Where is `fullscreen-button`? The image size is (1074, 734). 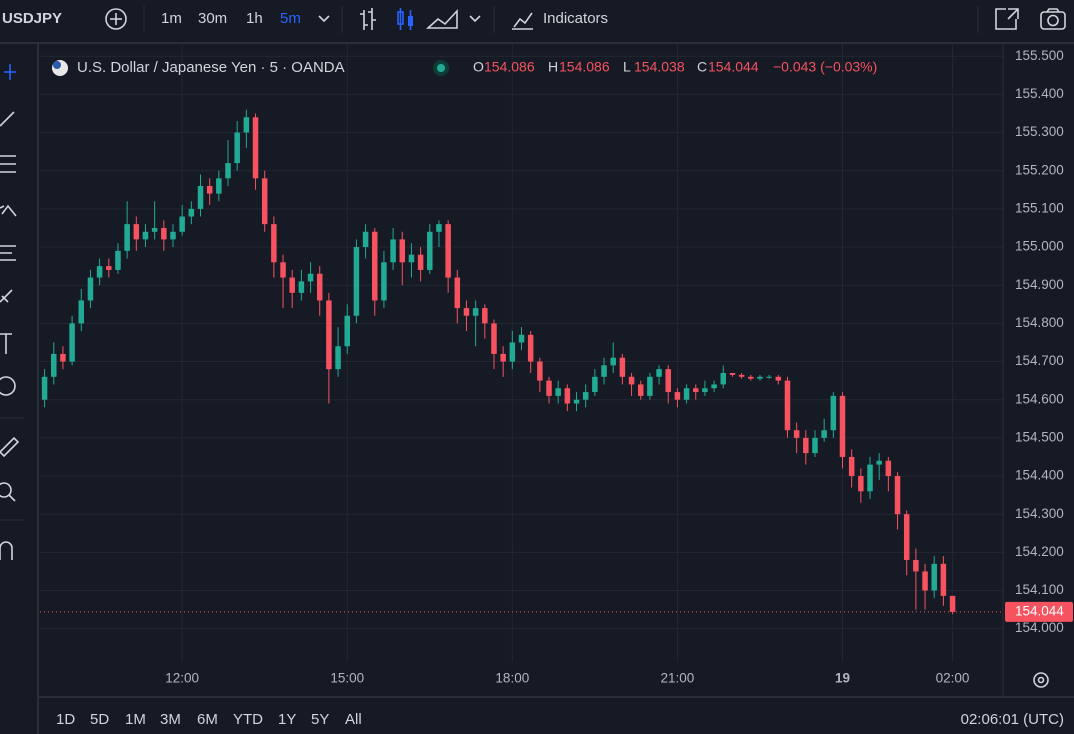 fullscreen-button is located at coordinates (1007, 19).